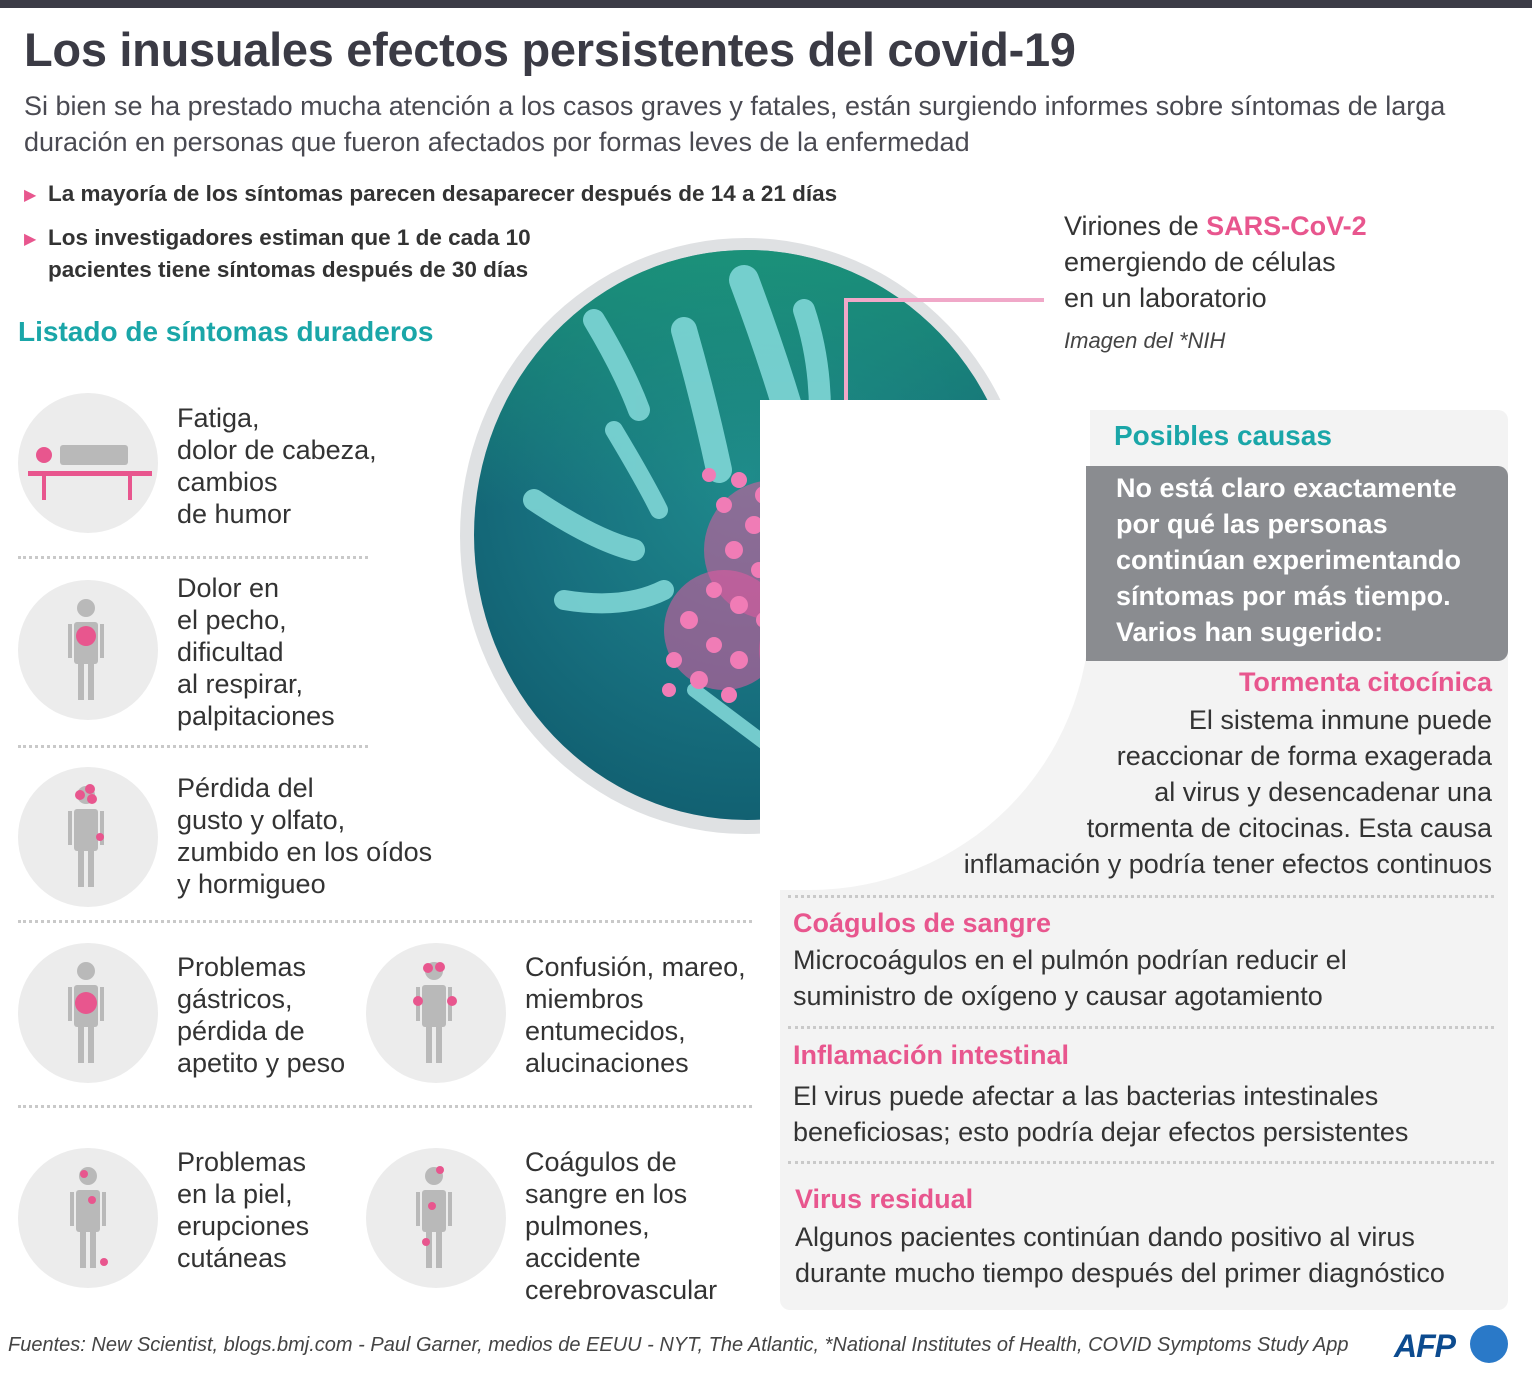 This screenshot has width=1532, height=1376. Describe the element at coordinates (1223, 435) in the screenshot. I see `causes-title: Posibles causas` at that location.